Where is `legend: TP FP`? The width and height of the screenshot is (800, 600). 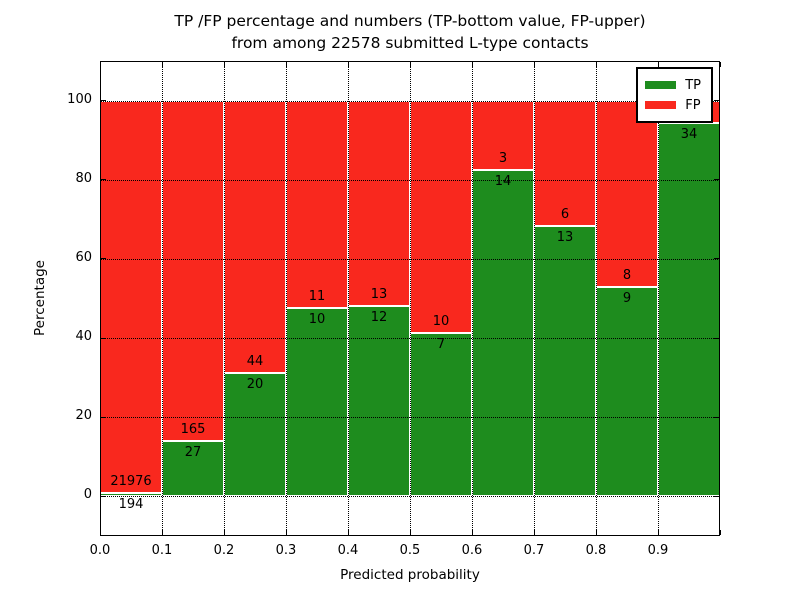 legend: TP FP is located at coordinates (674, 95).